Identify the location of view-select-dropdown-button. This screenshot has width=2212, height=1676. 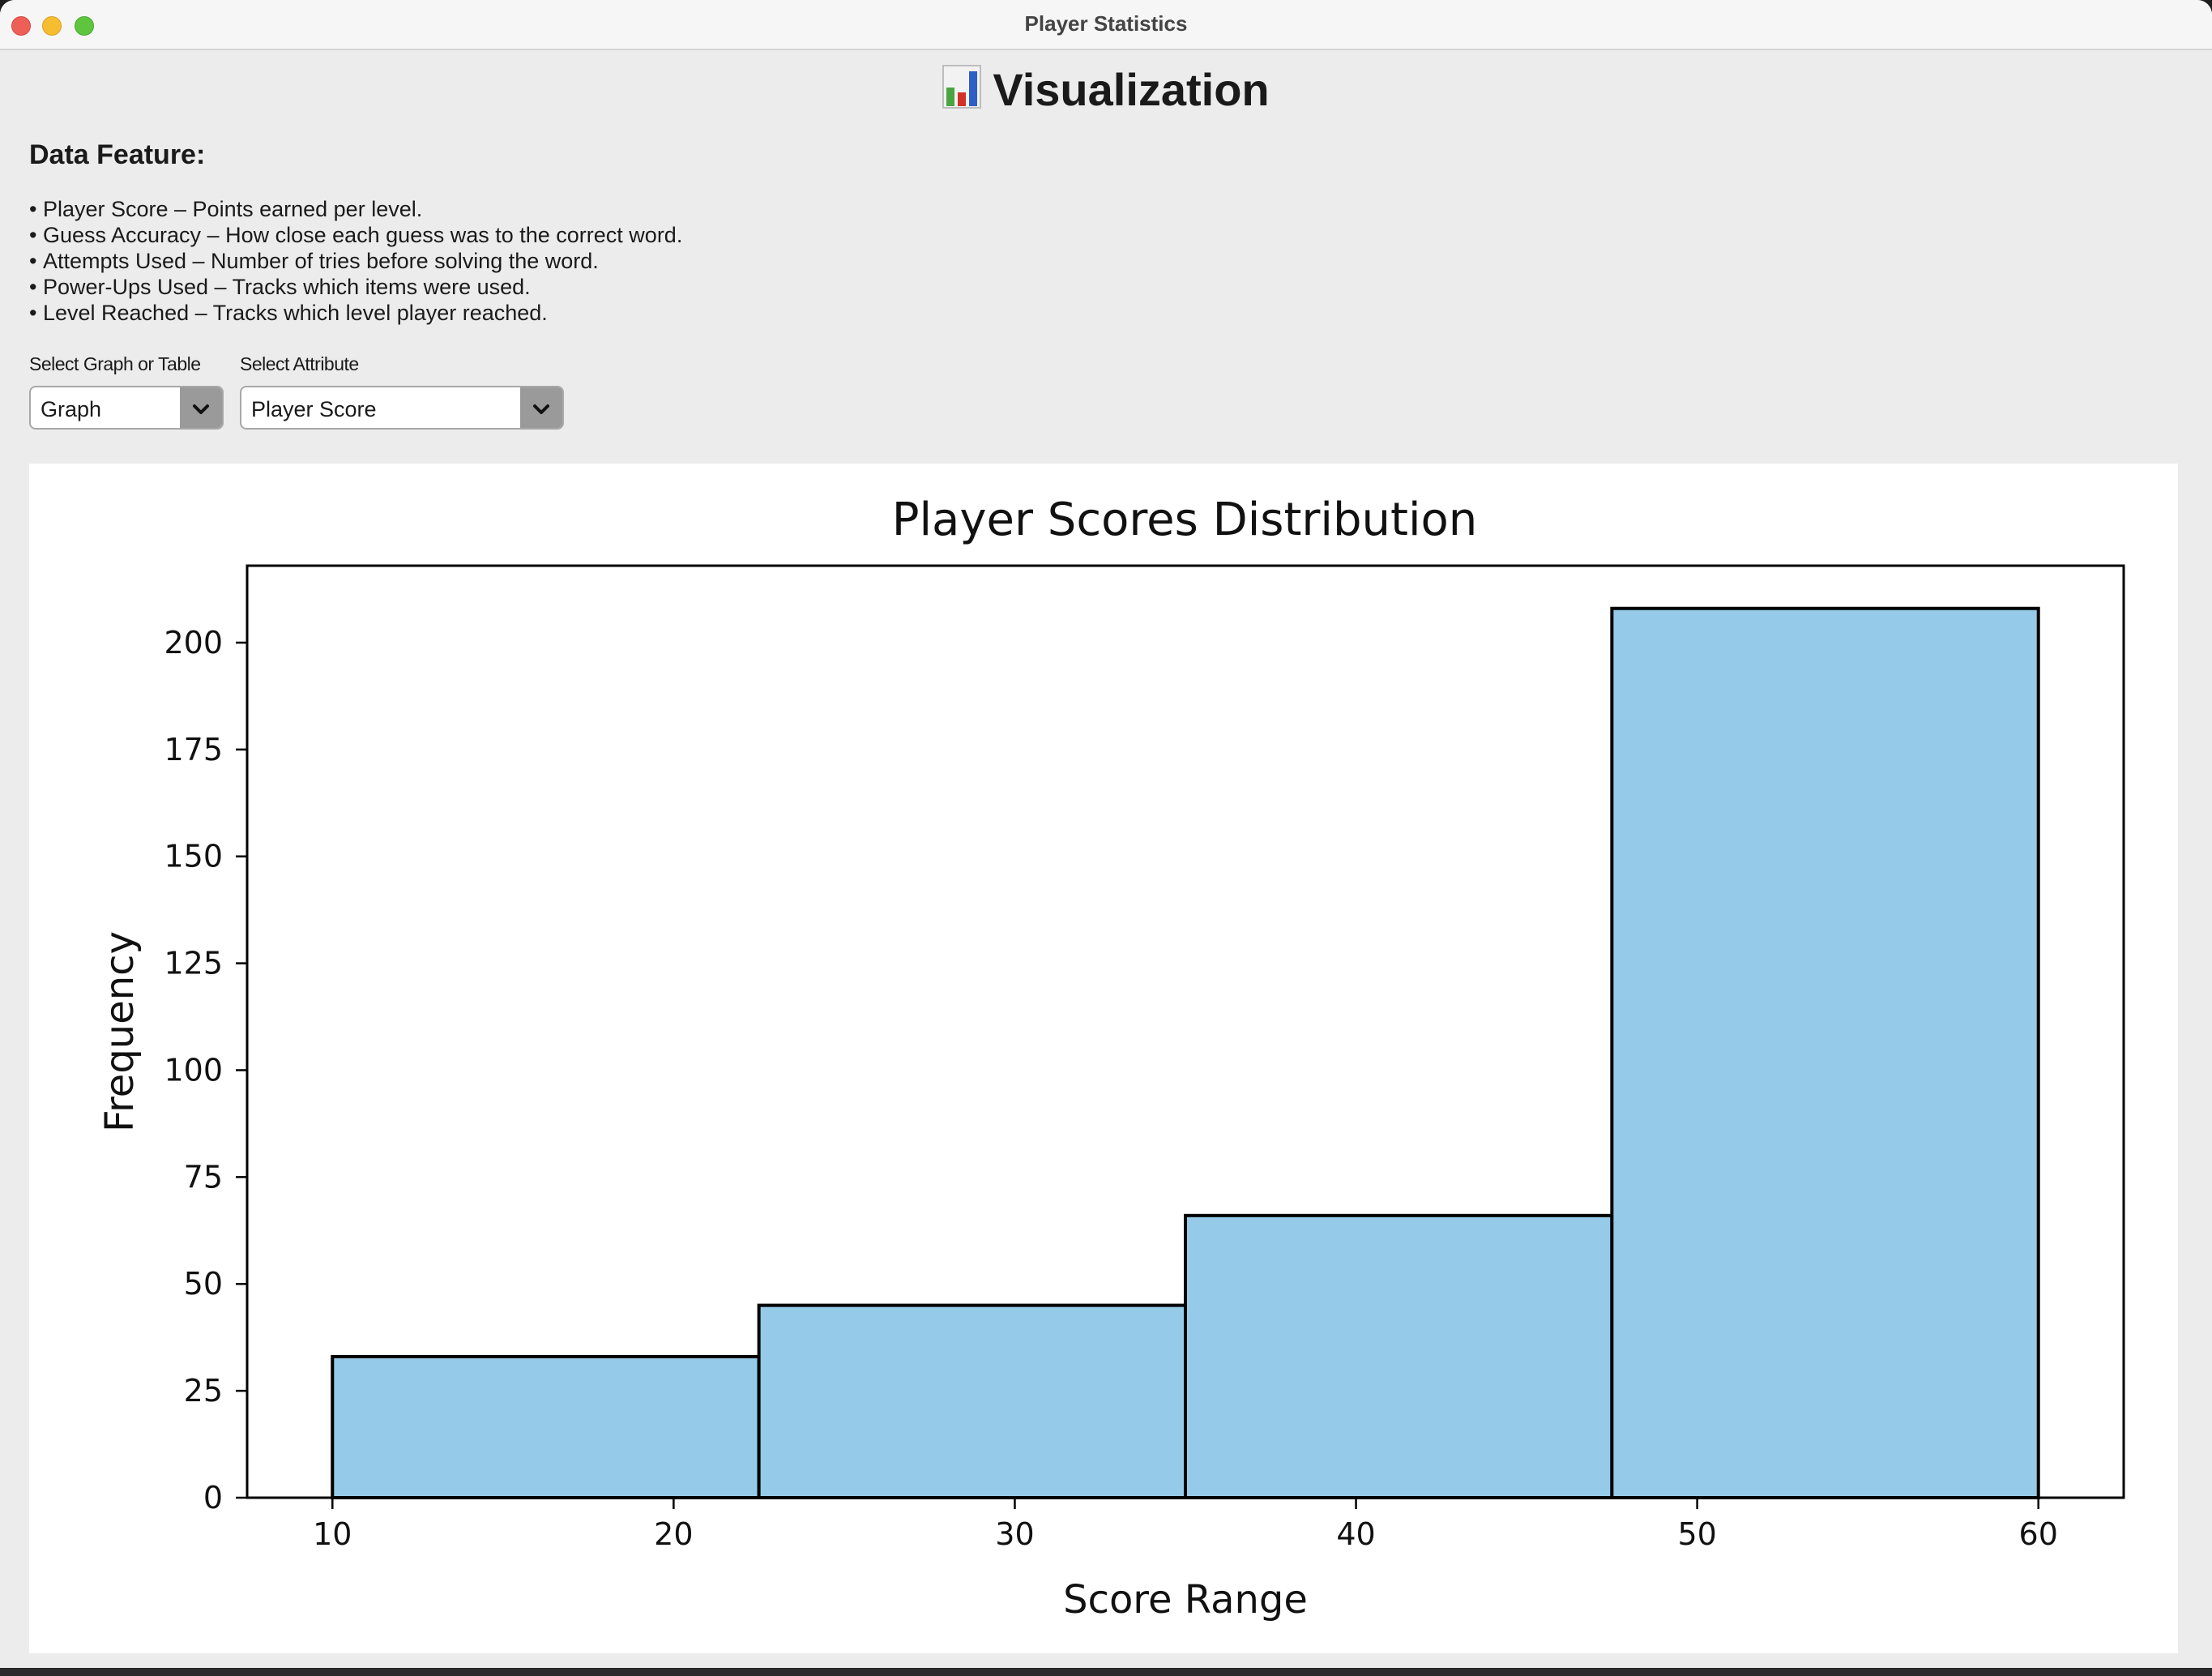
(201, 407).